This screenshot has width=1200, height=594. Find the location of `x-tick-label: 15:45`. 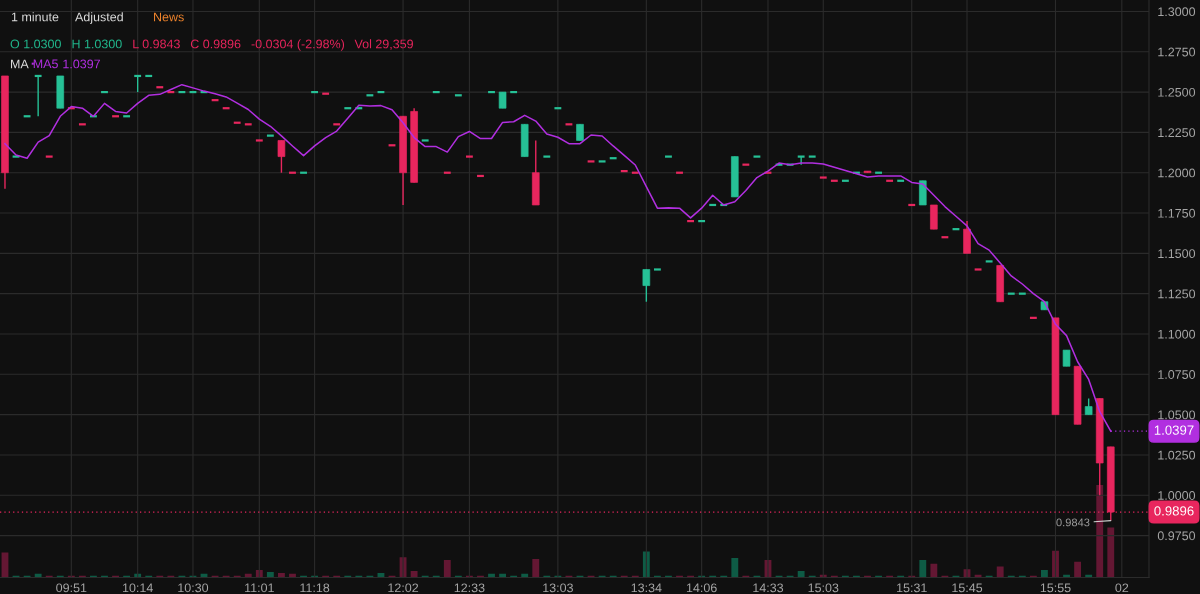

x-tick-label: 15:45 is located at coordinates (967, 588).